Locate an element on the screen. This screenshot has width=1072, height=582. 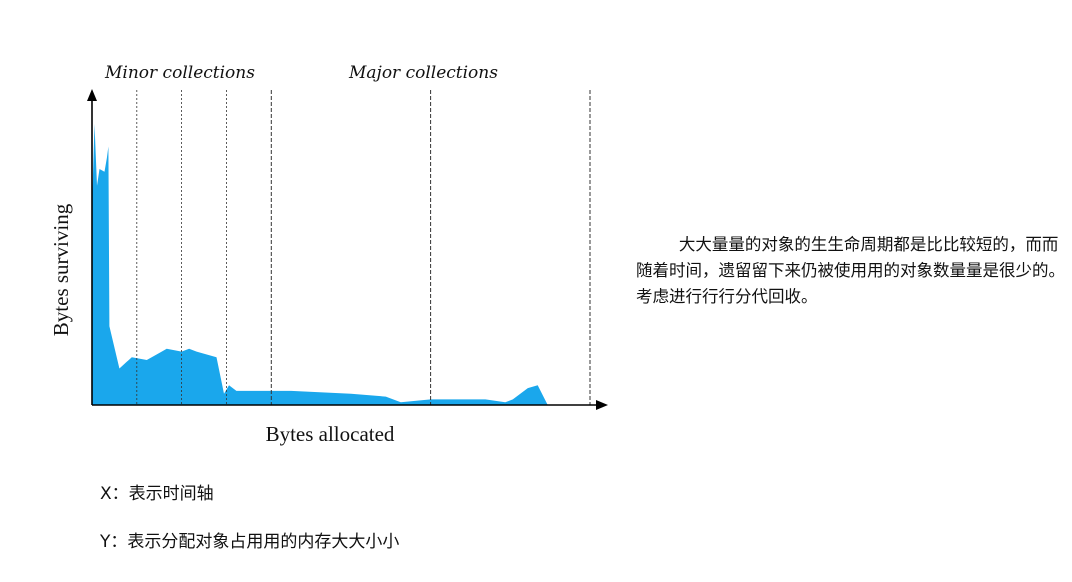
y-axis-note: Y：表示分配对象占用用的内存大大小小 is located at coordinates (250, 542).